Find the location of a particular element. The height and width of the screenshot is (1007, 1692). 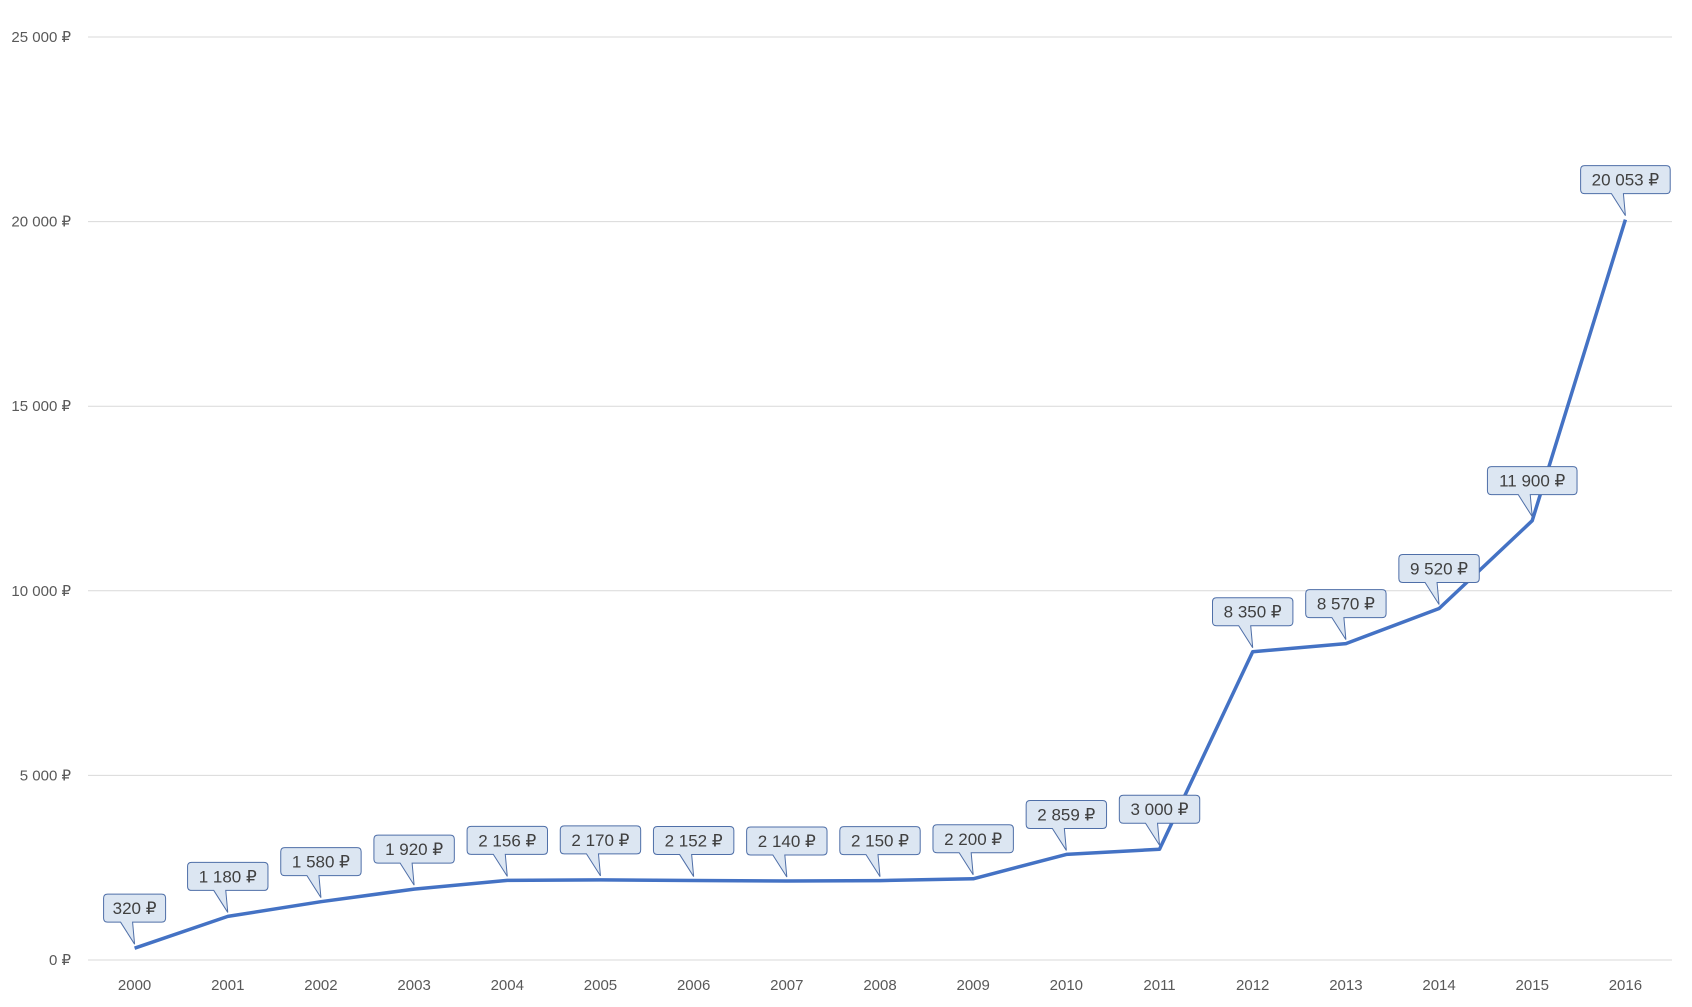

x-tick-label: 2016 is located at coordinates (1625, 985).